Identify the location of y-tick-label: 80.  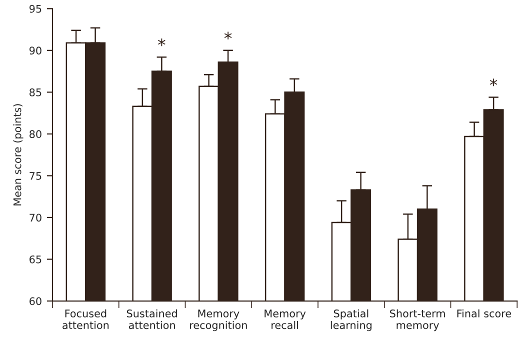
(36, 134).